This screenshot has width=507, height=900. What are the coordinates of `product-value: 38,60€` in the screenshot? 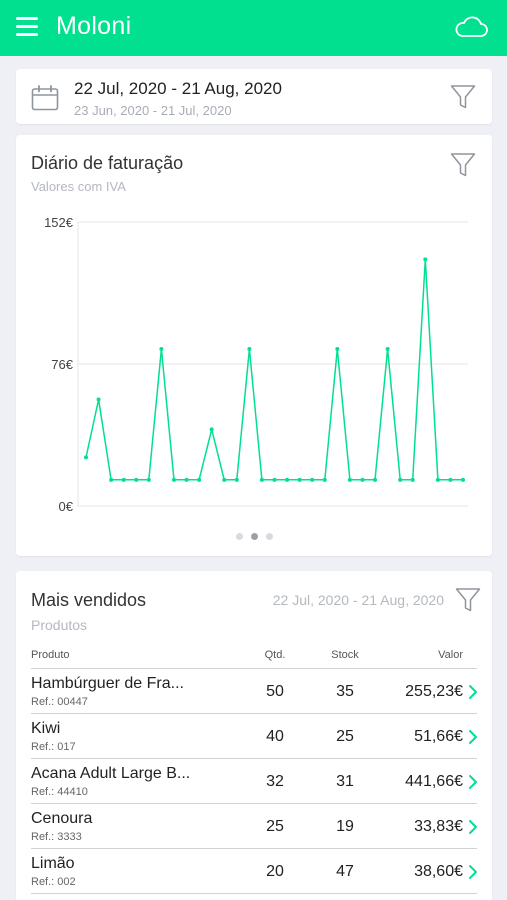 It's located at (438, 871).